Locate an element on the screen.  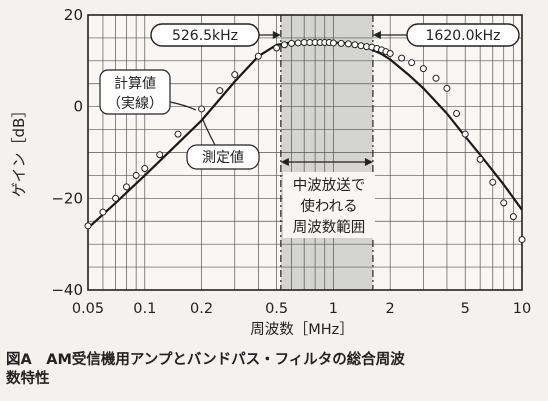
caption-line-1: 図A AM受信機用アンプとバンドパス・フィルタの総合周波 is located at coordinates (205, 360).